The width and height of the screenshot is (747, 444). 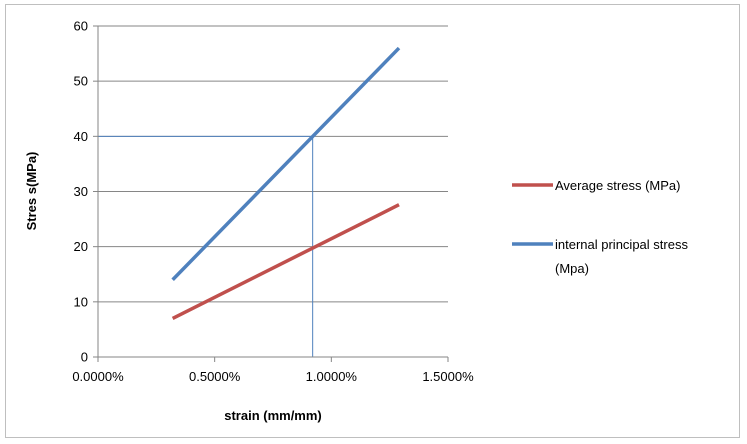 What do you see at coordinates (273, 415) in the screenshot?
I see `x-axis-title: strain (mm/mm)` at bounding box center [273, 415].